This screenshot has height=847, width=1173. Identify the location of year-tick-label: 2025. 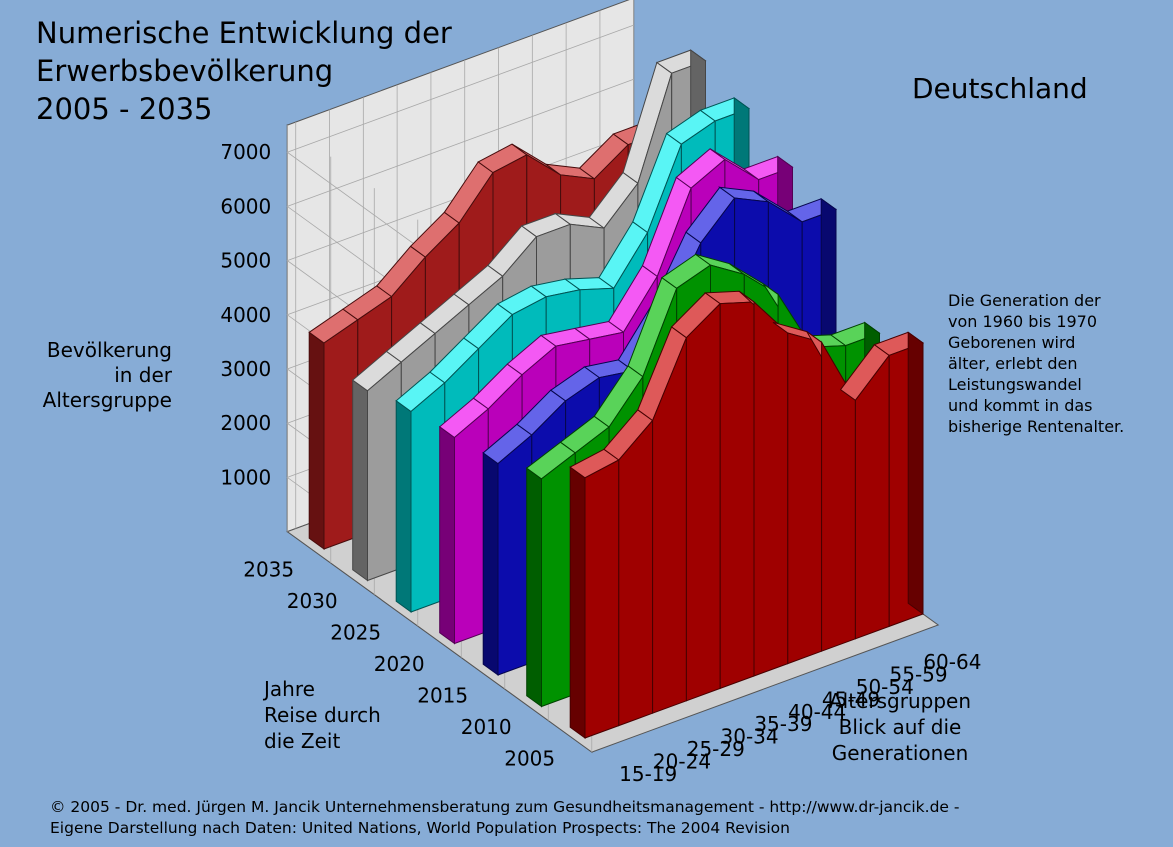
(355, 633).